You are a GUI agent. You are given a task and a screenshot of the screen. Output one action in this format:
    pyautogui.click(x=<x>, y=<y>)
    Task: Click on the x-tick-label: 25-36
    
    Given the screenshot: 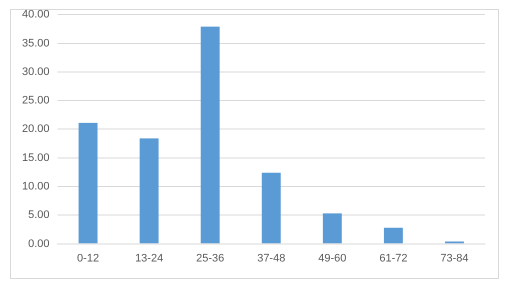 What is the action you would take?
    pyautogui.click(x=210, y=258)
    